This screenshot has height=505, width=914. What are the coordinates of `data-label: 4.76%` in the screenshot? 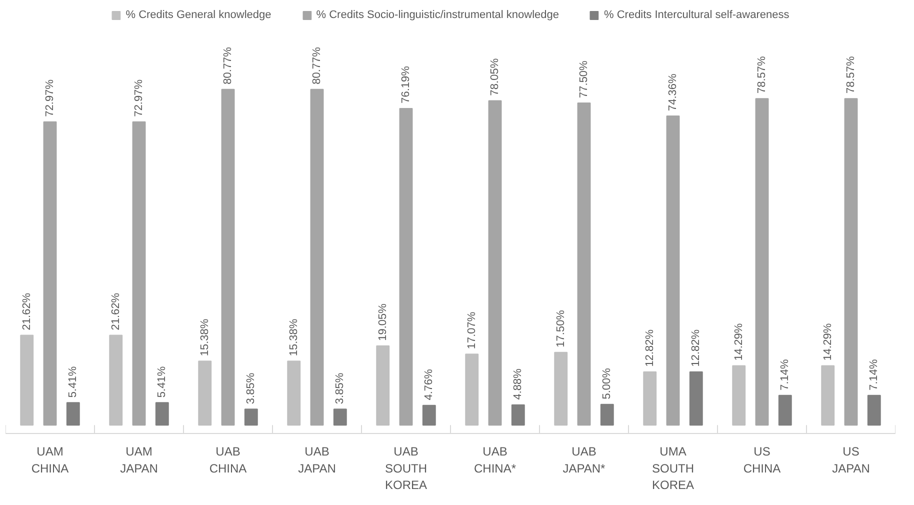 It's located at (429, 384).